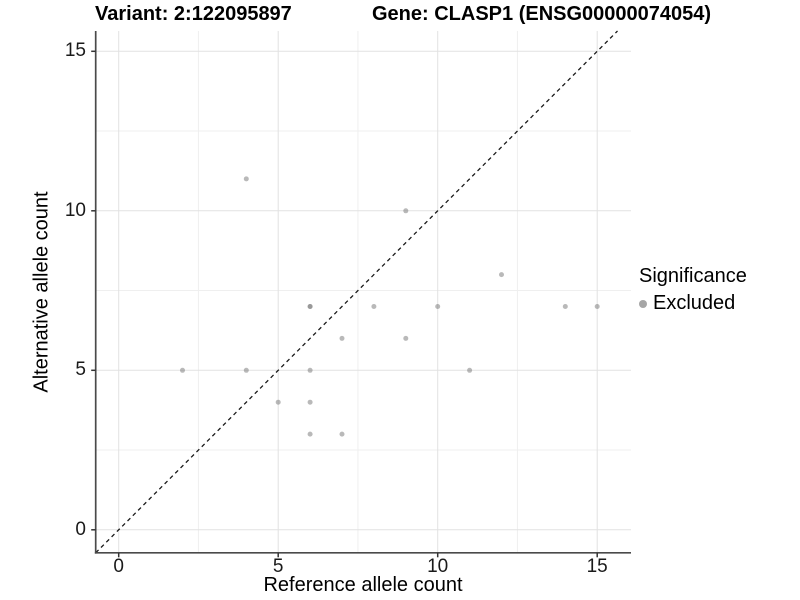  What do you see at coordinates (438, 566) in the screenshot?
I see `x-tick-label-10: 10` at bounding box center [438, 566].